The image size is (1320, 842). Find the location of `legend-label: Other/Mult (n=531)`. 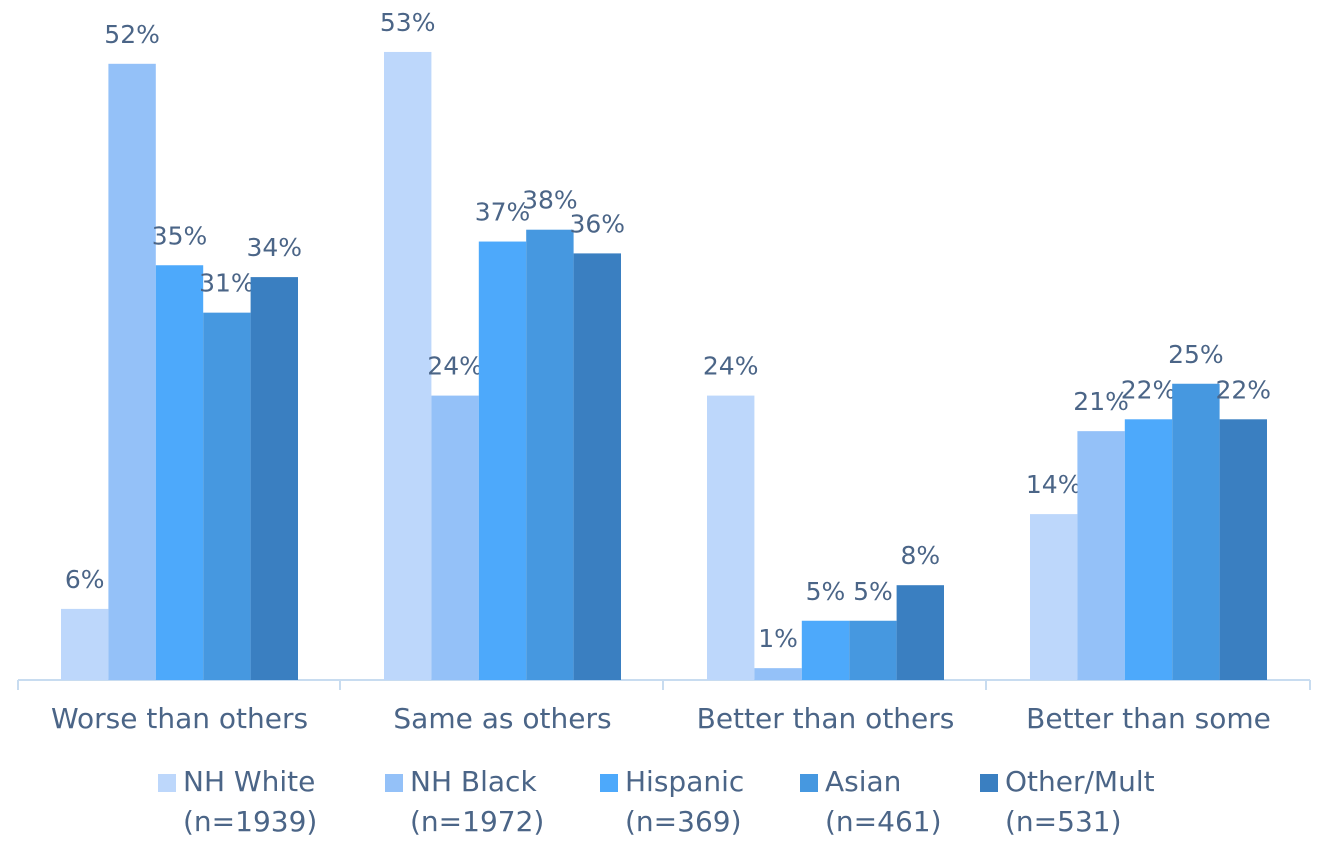

legend-label: Other/Mult (n=531) is located at coordinates (1080, 801).